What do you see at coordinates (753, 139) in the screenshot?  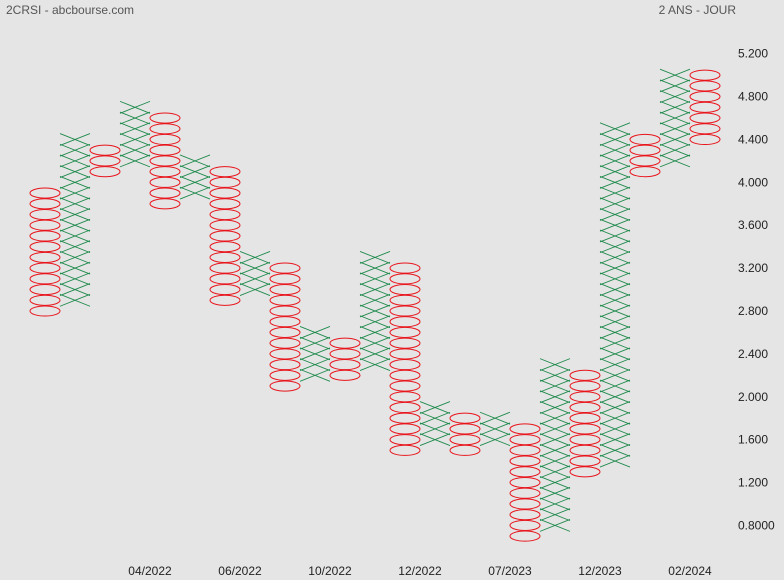 I see `y-tick-label: 4.400` at bounding box center [753, 139].